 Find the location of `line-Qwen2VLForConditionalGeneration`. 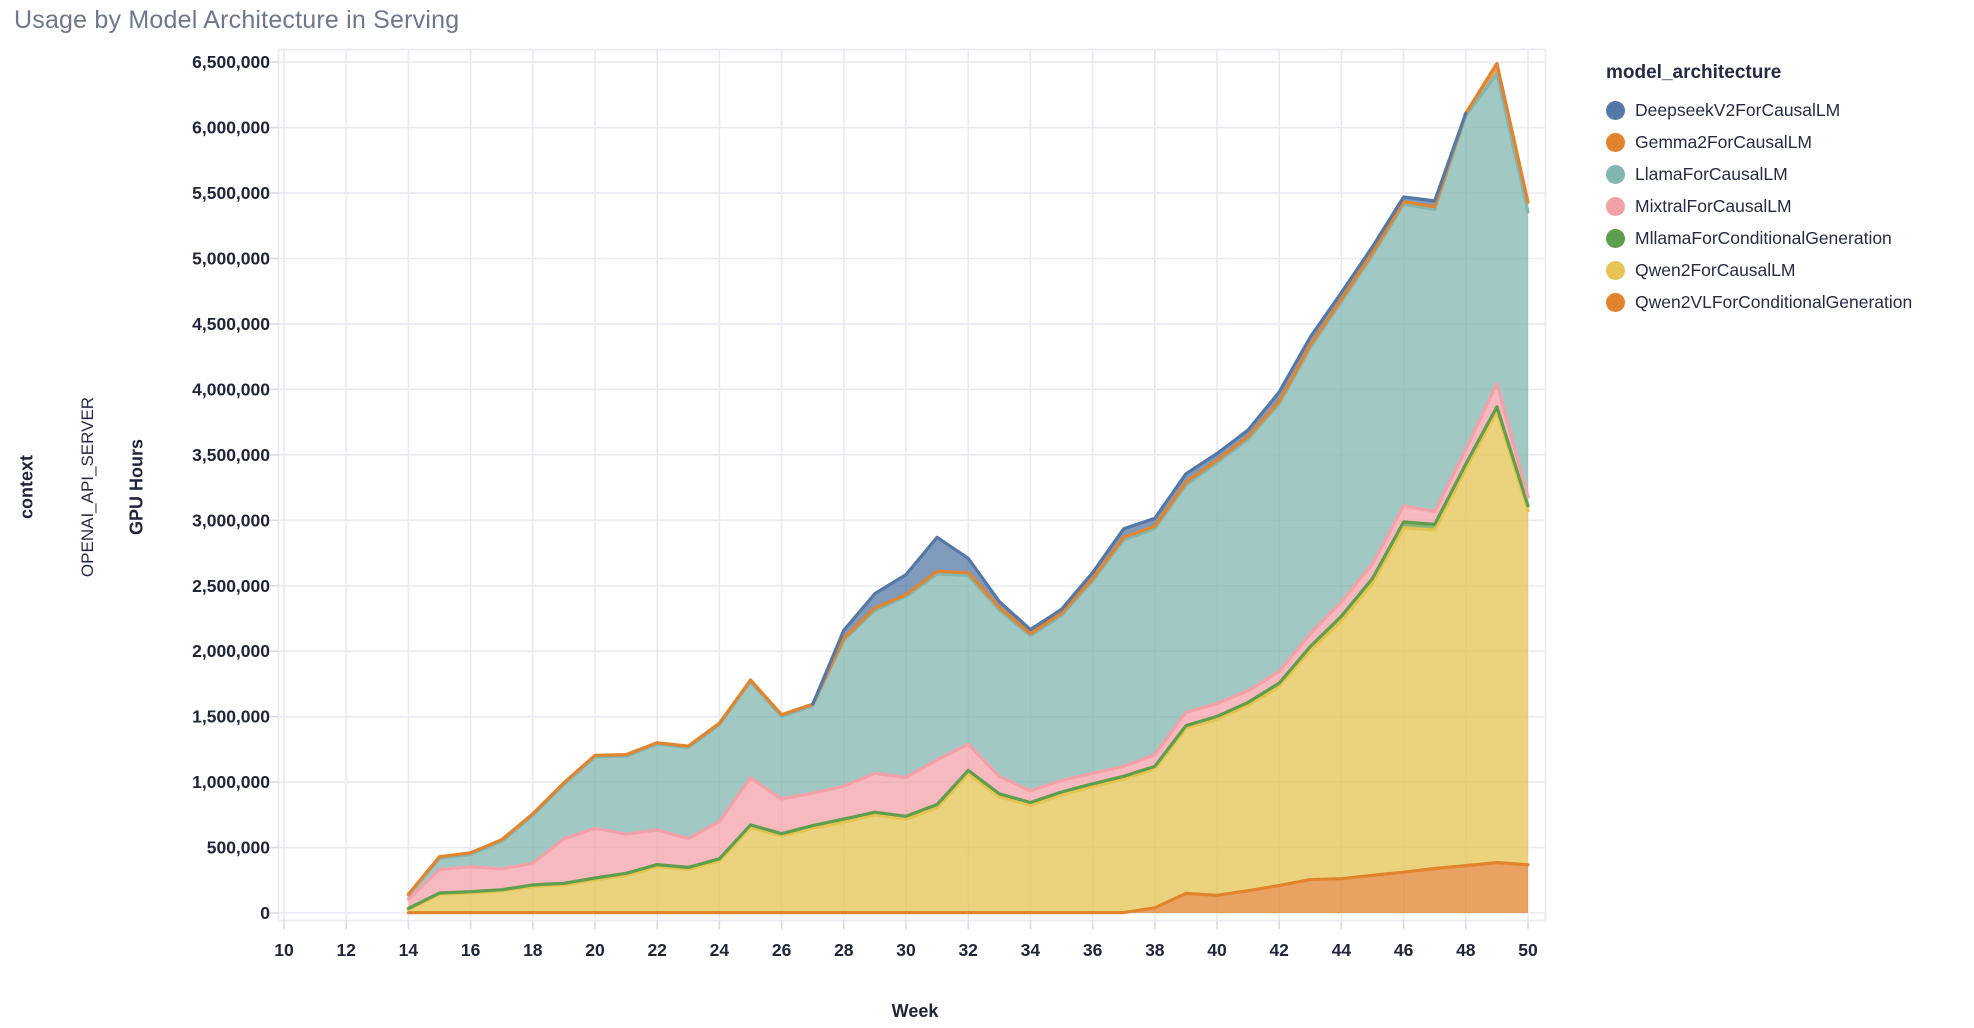

line-Qwen2VLForConditionalGeneration is located at coordinates (968, 888).